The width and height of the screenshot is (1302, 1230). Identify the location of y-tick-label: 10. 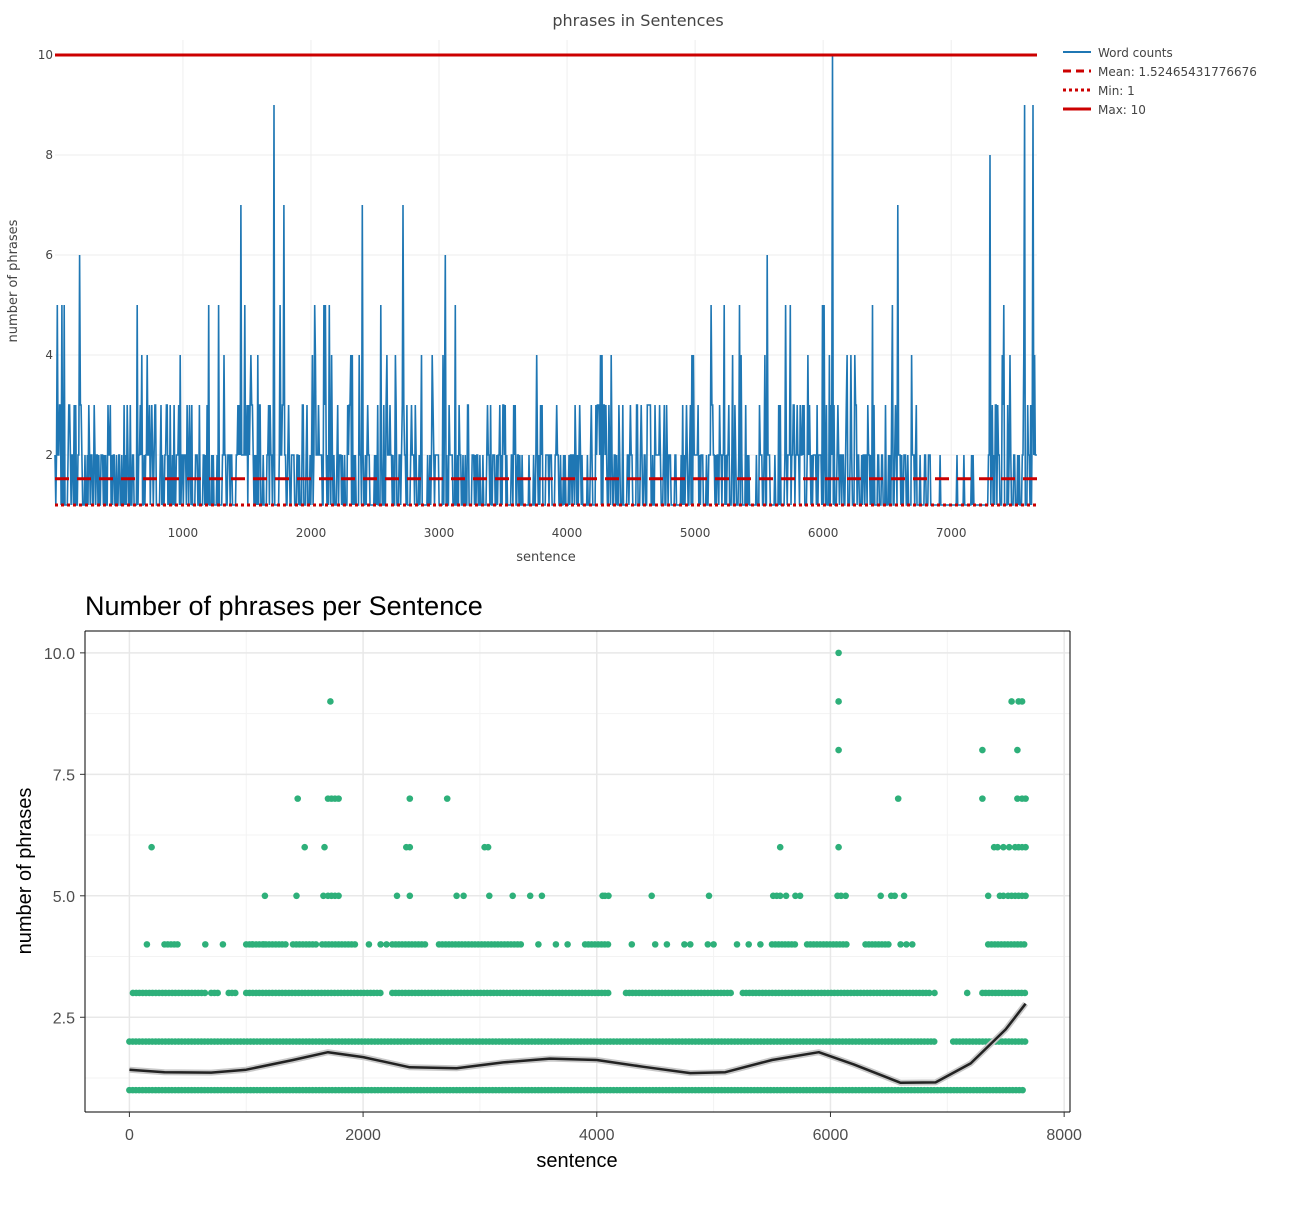
(45, 55).